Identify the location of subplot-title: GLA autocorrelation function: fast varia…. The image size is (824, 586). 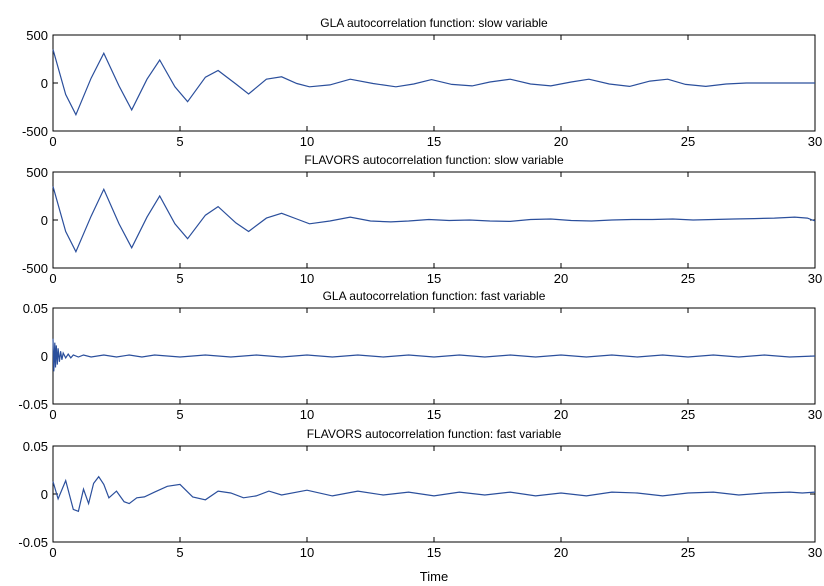
(434, 296).